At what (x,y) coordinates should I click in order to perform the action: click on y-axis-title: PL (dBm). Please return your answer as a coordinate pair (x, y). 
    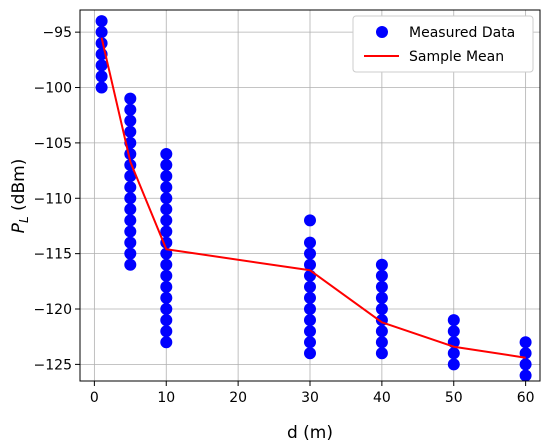
    Looking at the image, I should click on (20, 196).